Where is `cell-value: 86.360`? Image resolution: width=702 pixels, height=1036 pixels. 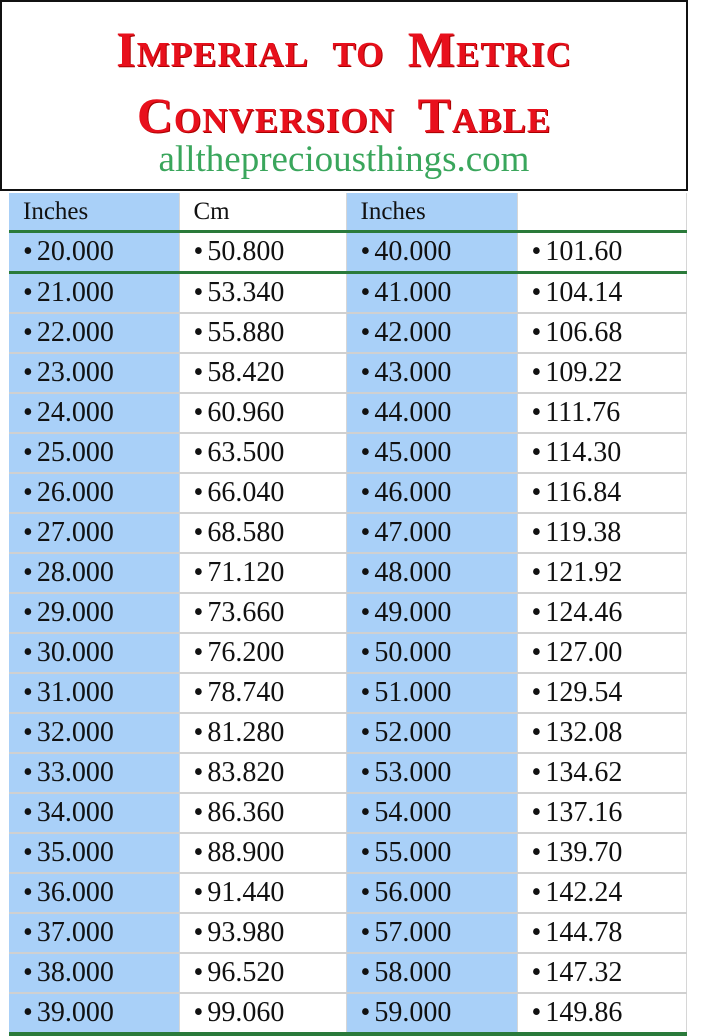 cell-value: 86.360 is located at coordinates (246, 812).